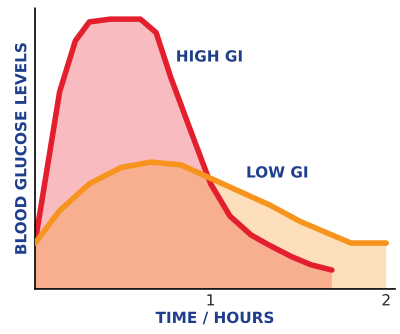 This screenshot has width=400, height=334. What do you see at coordinates (20, 148) in the screenshot?
I see `y-axis-title: BLOOD GLUCOSE LEVELS` at bounding box center [20, 148].